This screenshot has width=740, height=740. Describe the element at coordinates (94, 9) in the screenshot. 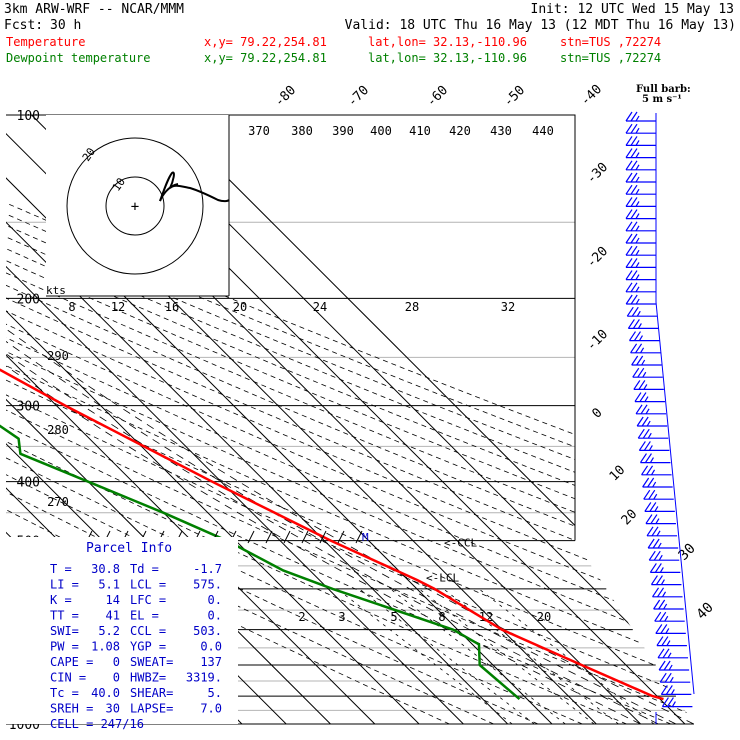

I see `model-title: 3km ARW-WRF -- NCAR/MMM` at that location.